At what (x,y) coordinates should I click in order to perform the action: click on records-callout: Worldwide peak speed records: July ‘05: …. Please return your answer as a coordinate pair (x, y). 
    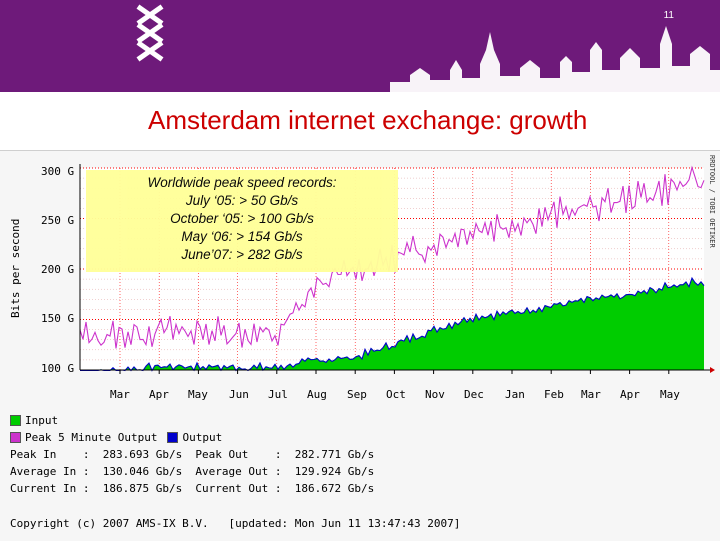
    Looking at the image, I should click on (242, 221).